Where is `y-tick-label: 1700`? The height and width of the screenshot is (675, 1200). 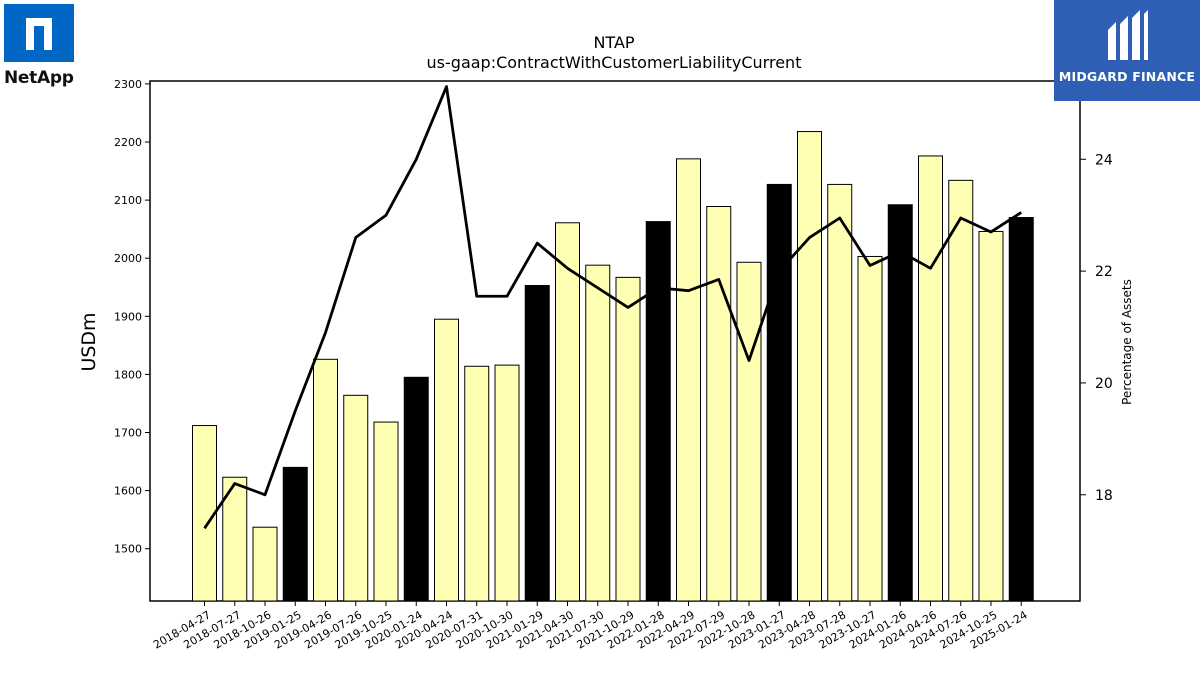 y-tick-label: 1700 is located at coordinates (128, 433).